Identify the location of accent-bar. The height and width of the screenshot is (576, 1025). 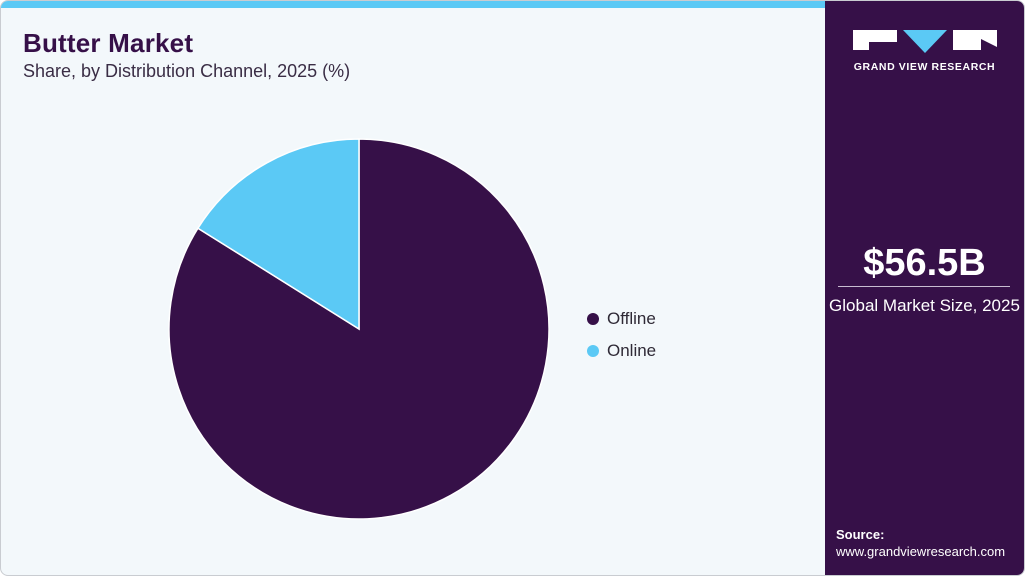
(413, 4).